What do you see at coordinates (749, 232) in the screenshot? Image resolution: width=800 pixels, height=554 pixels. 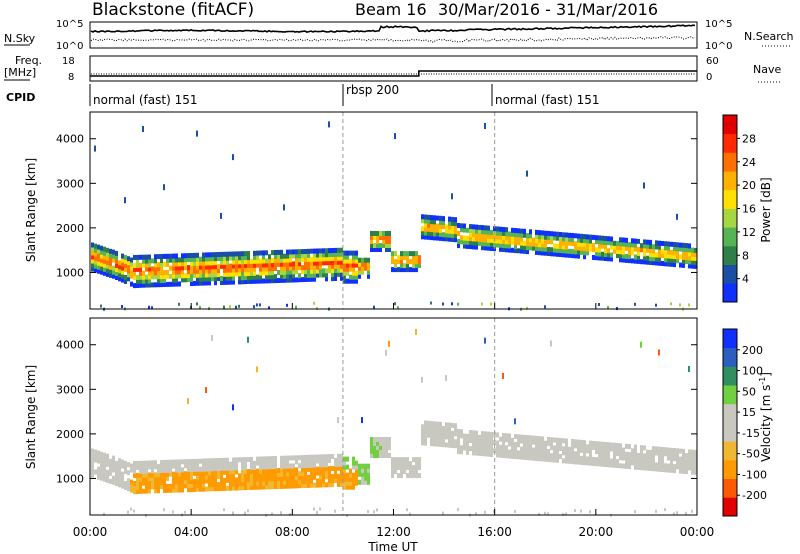 I see `power-colorbar-label-4: 12` at bounding box center [749, 232].